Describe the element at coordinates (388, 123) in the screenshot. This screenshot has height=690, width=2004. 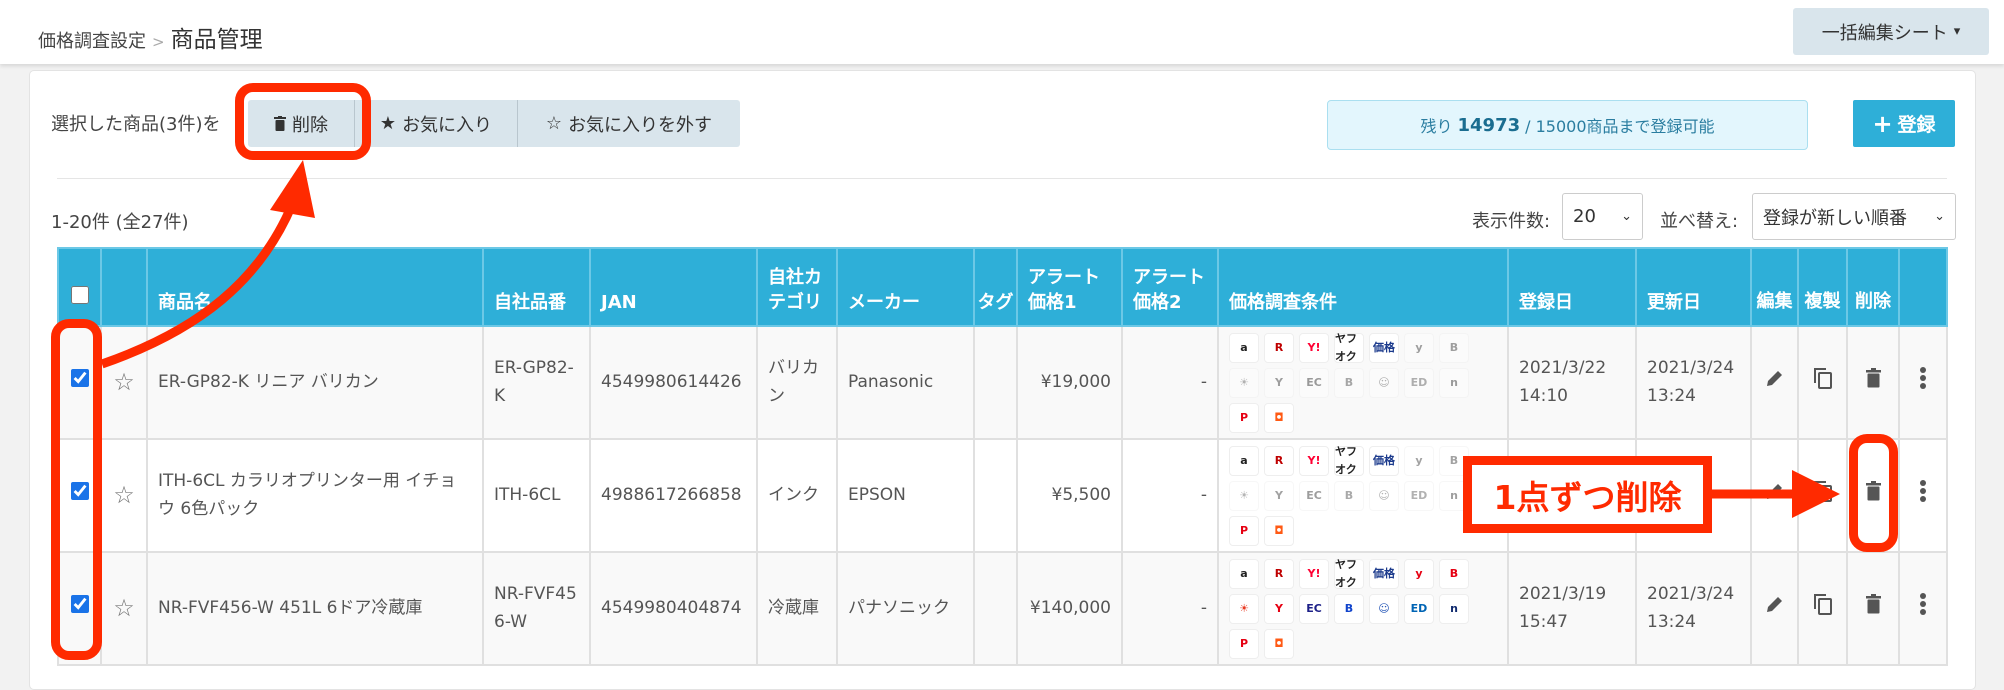
I see `star-filled-icon: ★` at that location.